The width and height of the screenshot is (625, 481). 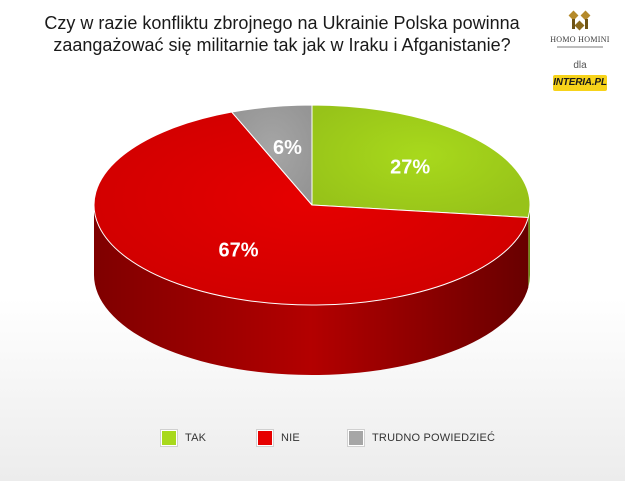 What do you see at coordinates (238, 250) in the screenshot?
I see `data-label-nie: 67%` at bounding box center [238, 250].